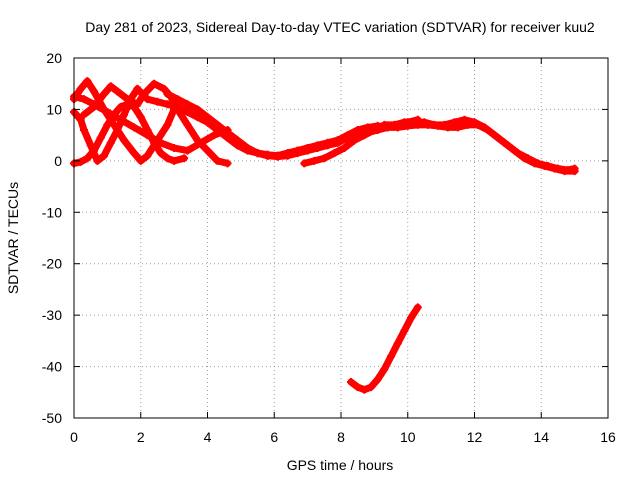  Describe the element at coordinates (340, 465) in the screenshot. I see `x-axis-label: GPS time / hours` at that location.